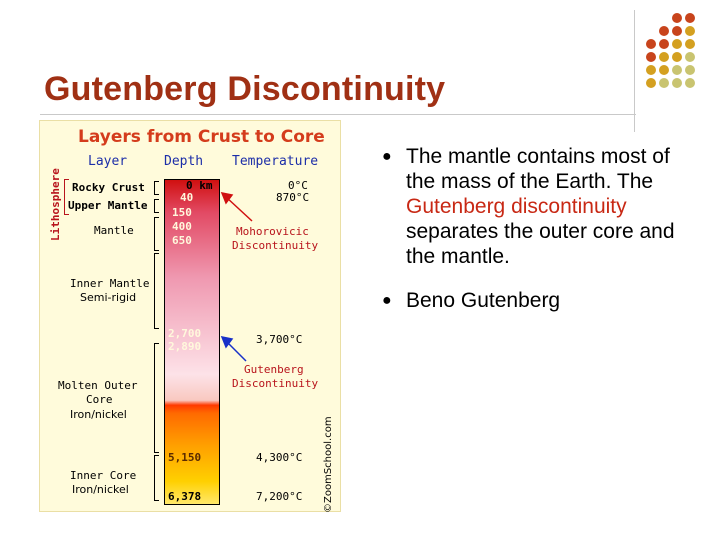 This screenshot has height=546, width=728. Describe the element at coordinates (279, 339) in the screenshot. I see `temp-3700: 3,700°C` at that location.